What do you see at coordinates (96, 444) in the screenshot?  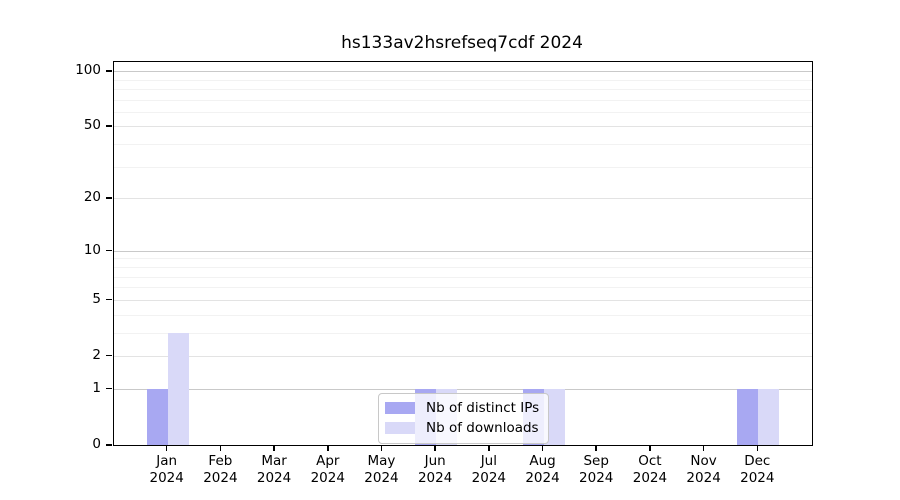 I see `y-axis-tick-label: 0` at bounding box center [96, 444].